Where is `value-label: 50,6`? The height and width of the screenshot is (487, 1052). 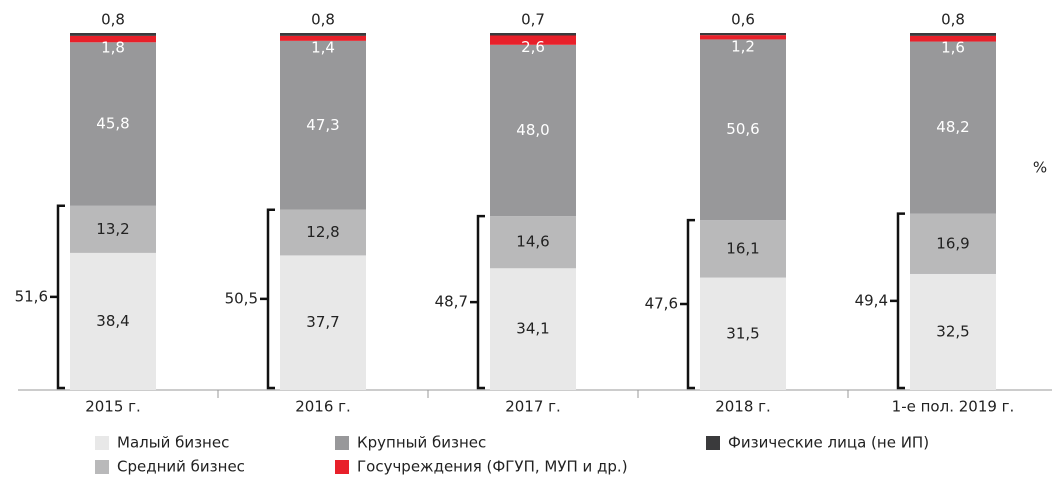 value-label: 50,6 is located at coordinates (742, 129).